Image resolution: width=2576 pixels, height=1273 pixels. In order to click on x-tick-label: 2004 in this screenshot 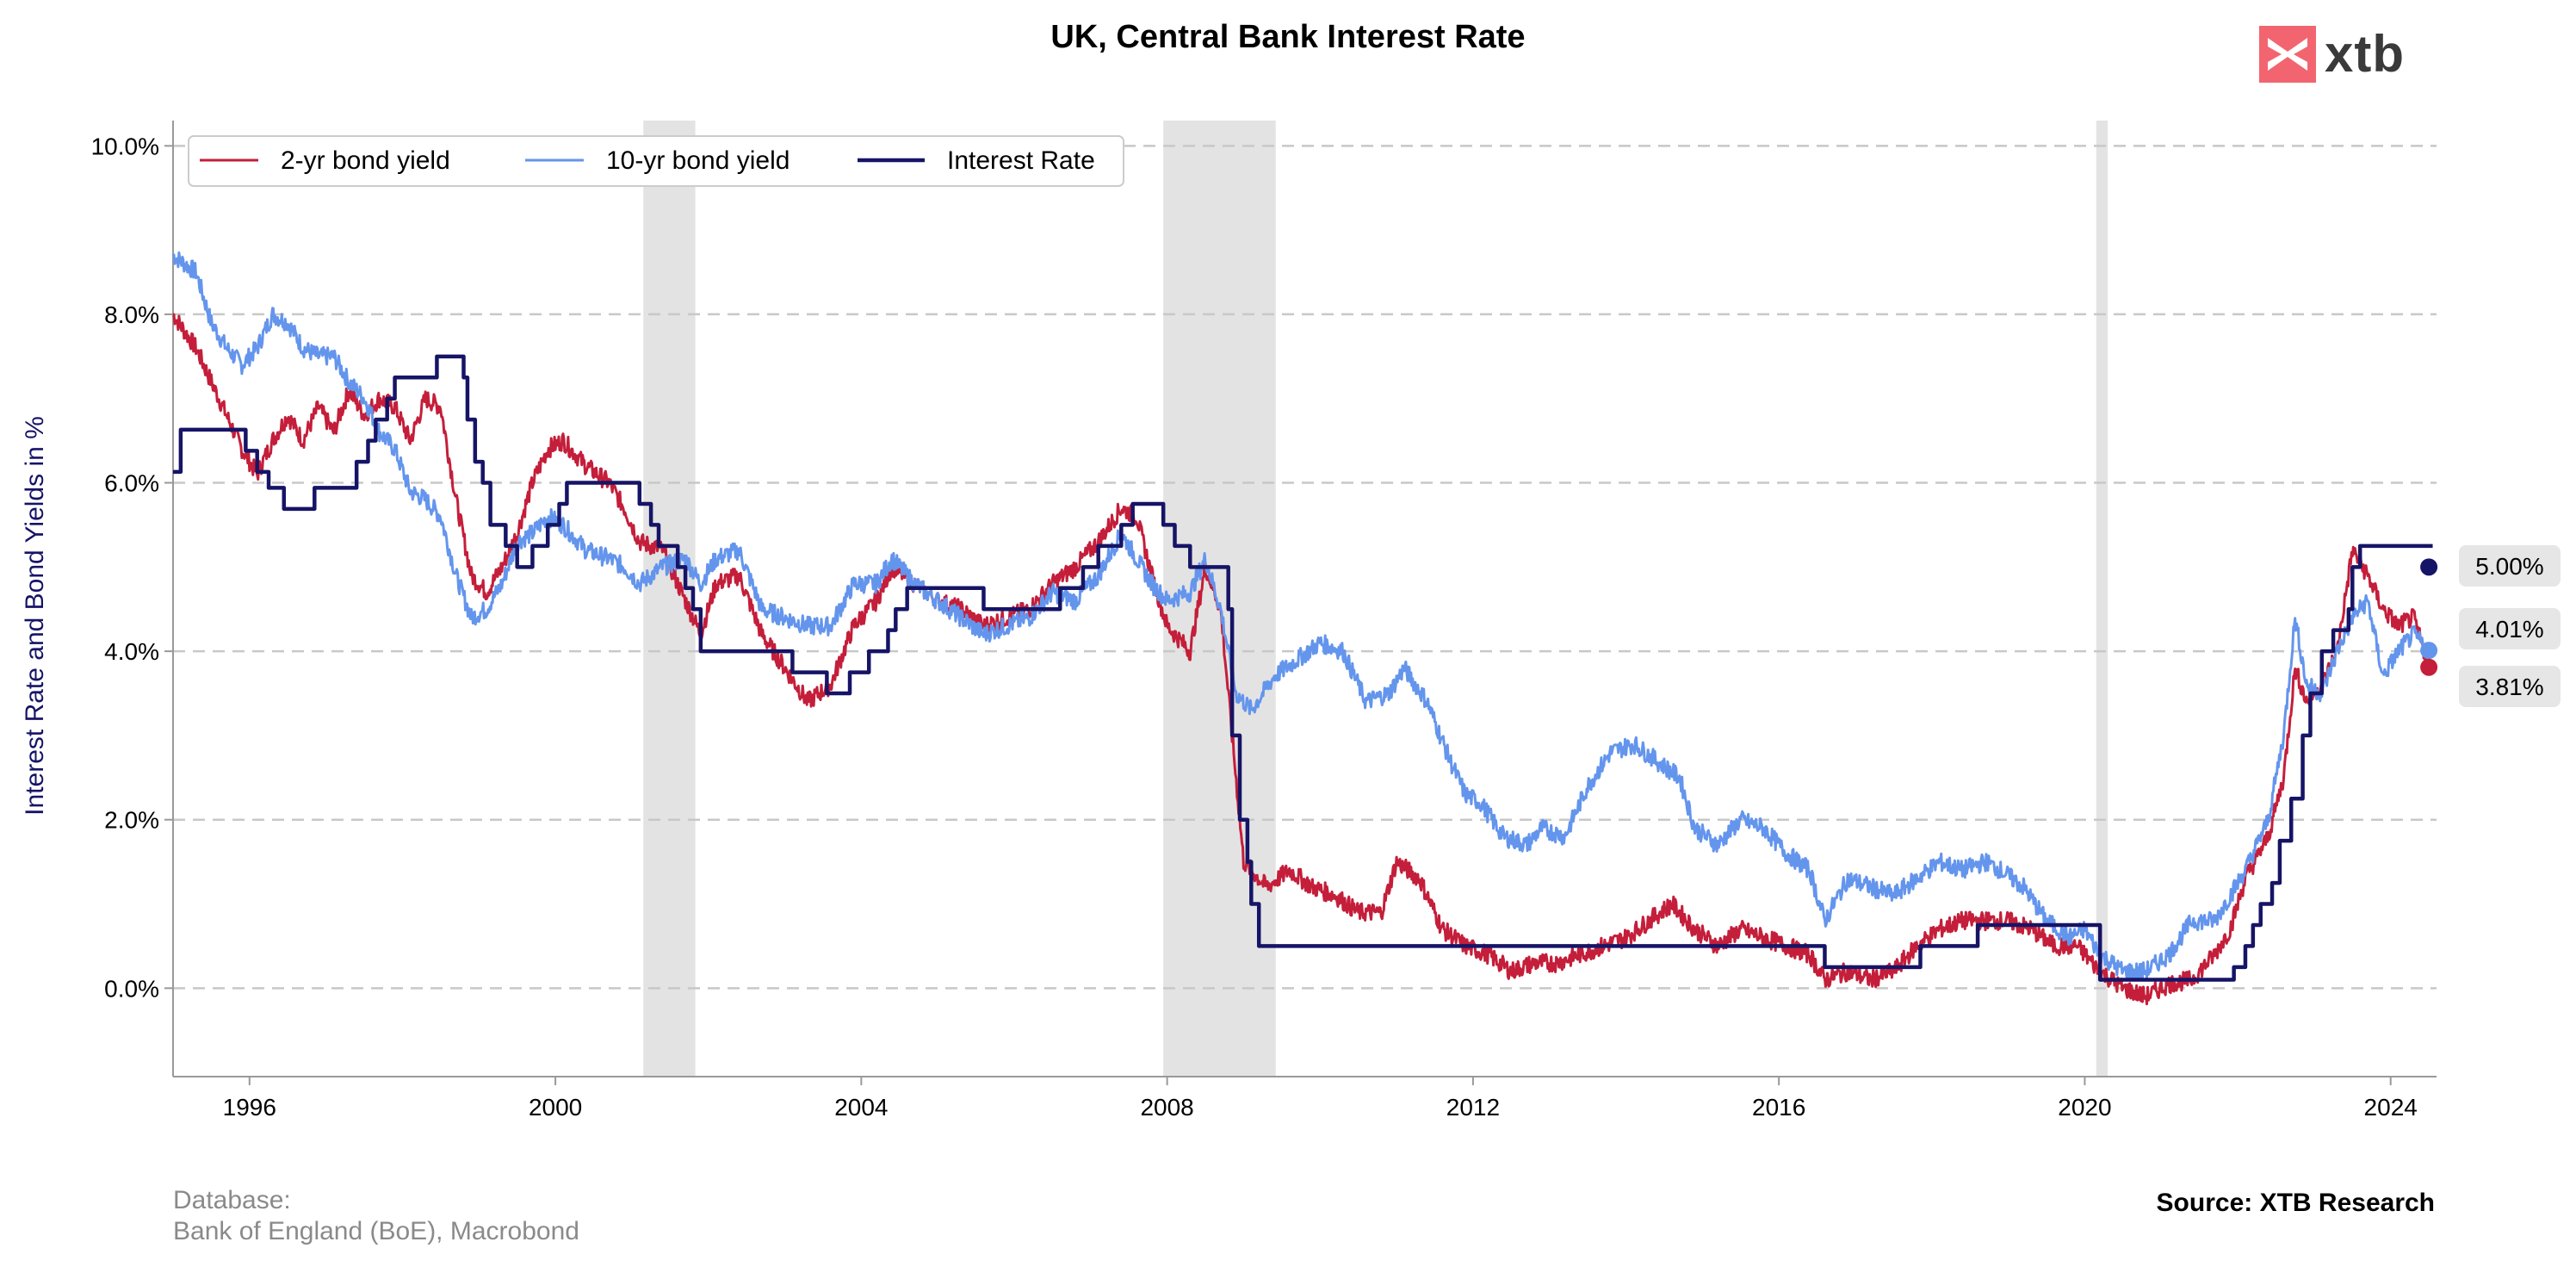, I will do `click(861, 1107)`.